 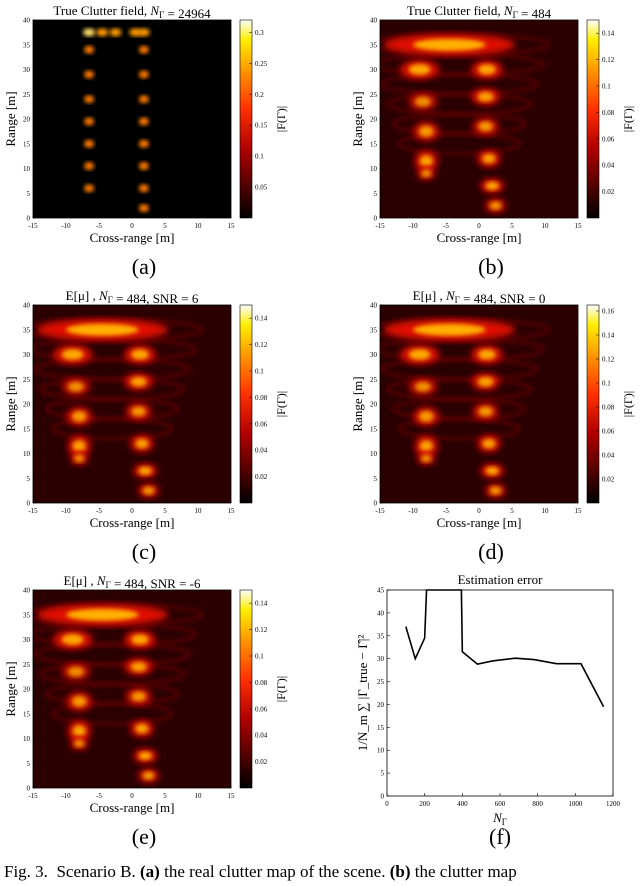 What do you see at coordinates (132, 119) in the screenshot?
I see `heatmap-background` at bounding box center [132, 119].